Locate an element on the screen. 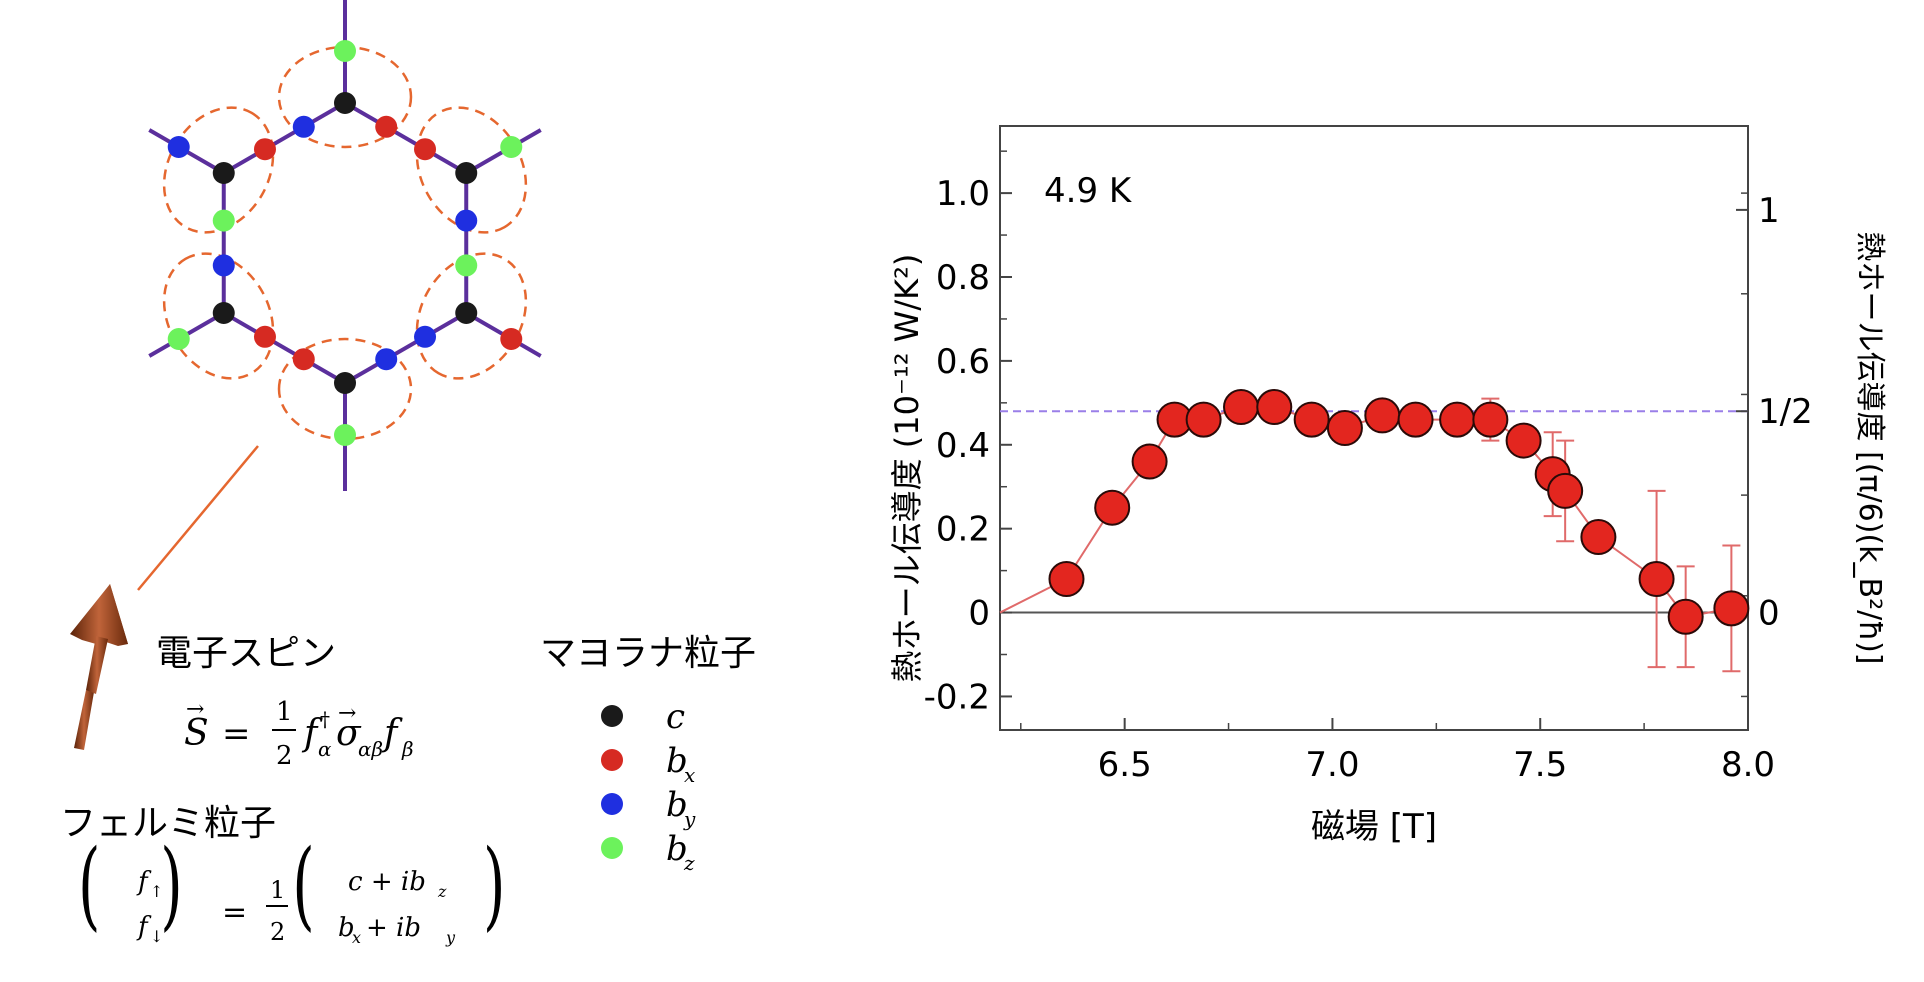  spin-arrow-icon is located at coordinates (164, 597).